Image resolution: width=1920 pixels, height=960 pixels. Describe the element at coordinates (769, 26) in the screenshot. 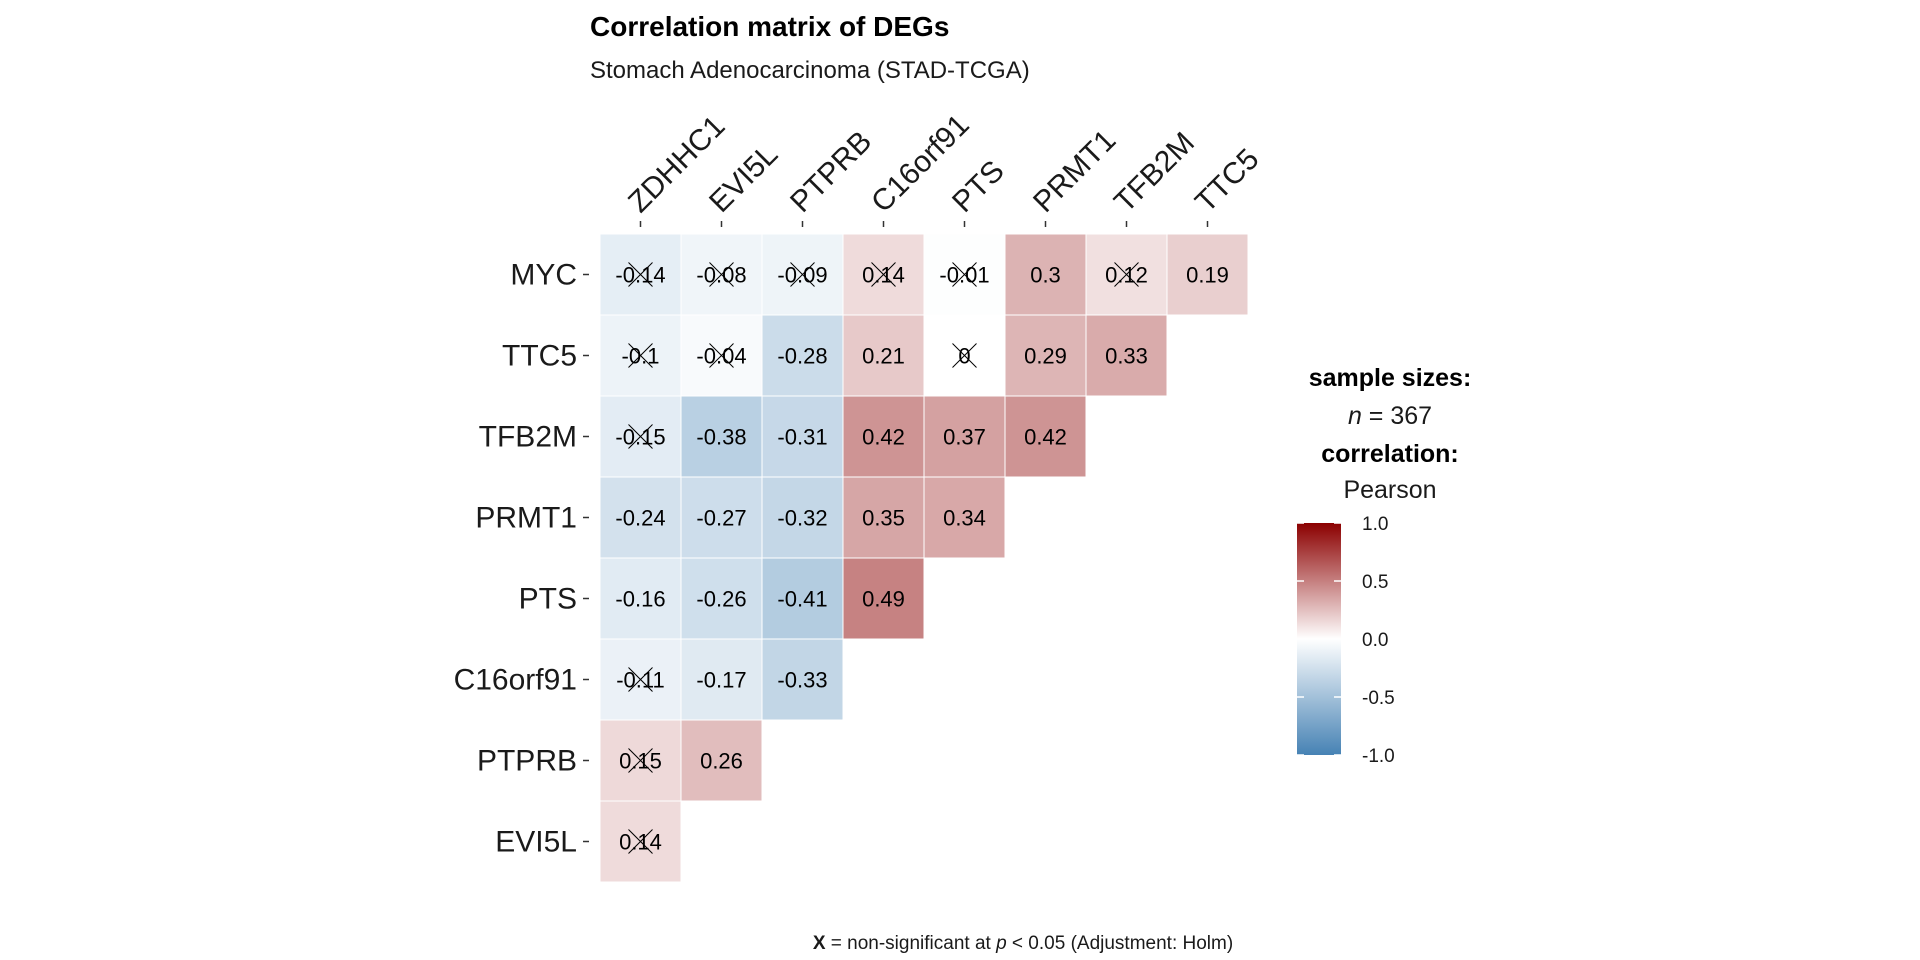

I see `chart-title: Correlation matrix of DEGs` at that location.